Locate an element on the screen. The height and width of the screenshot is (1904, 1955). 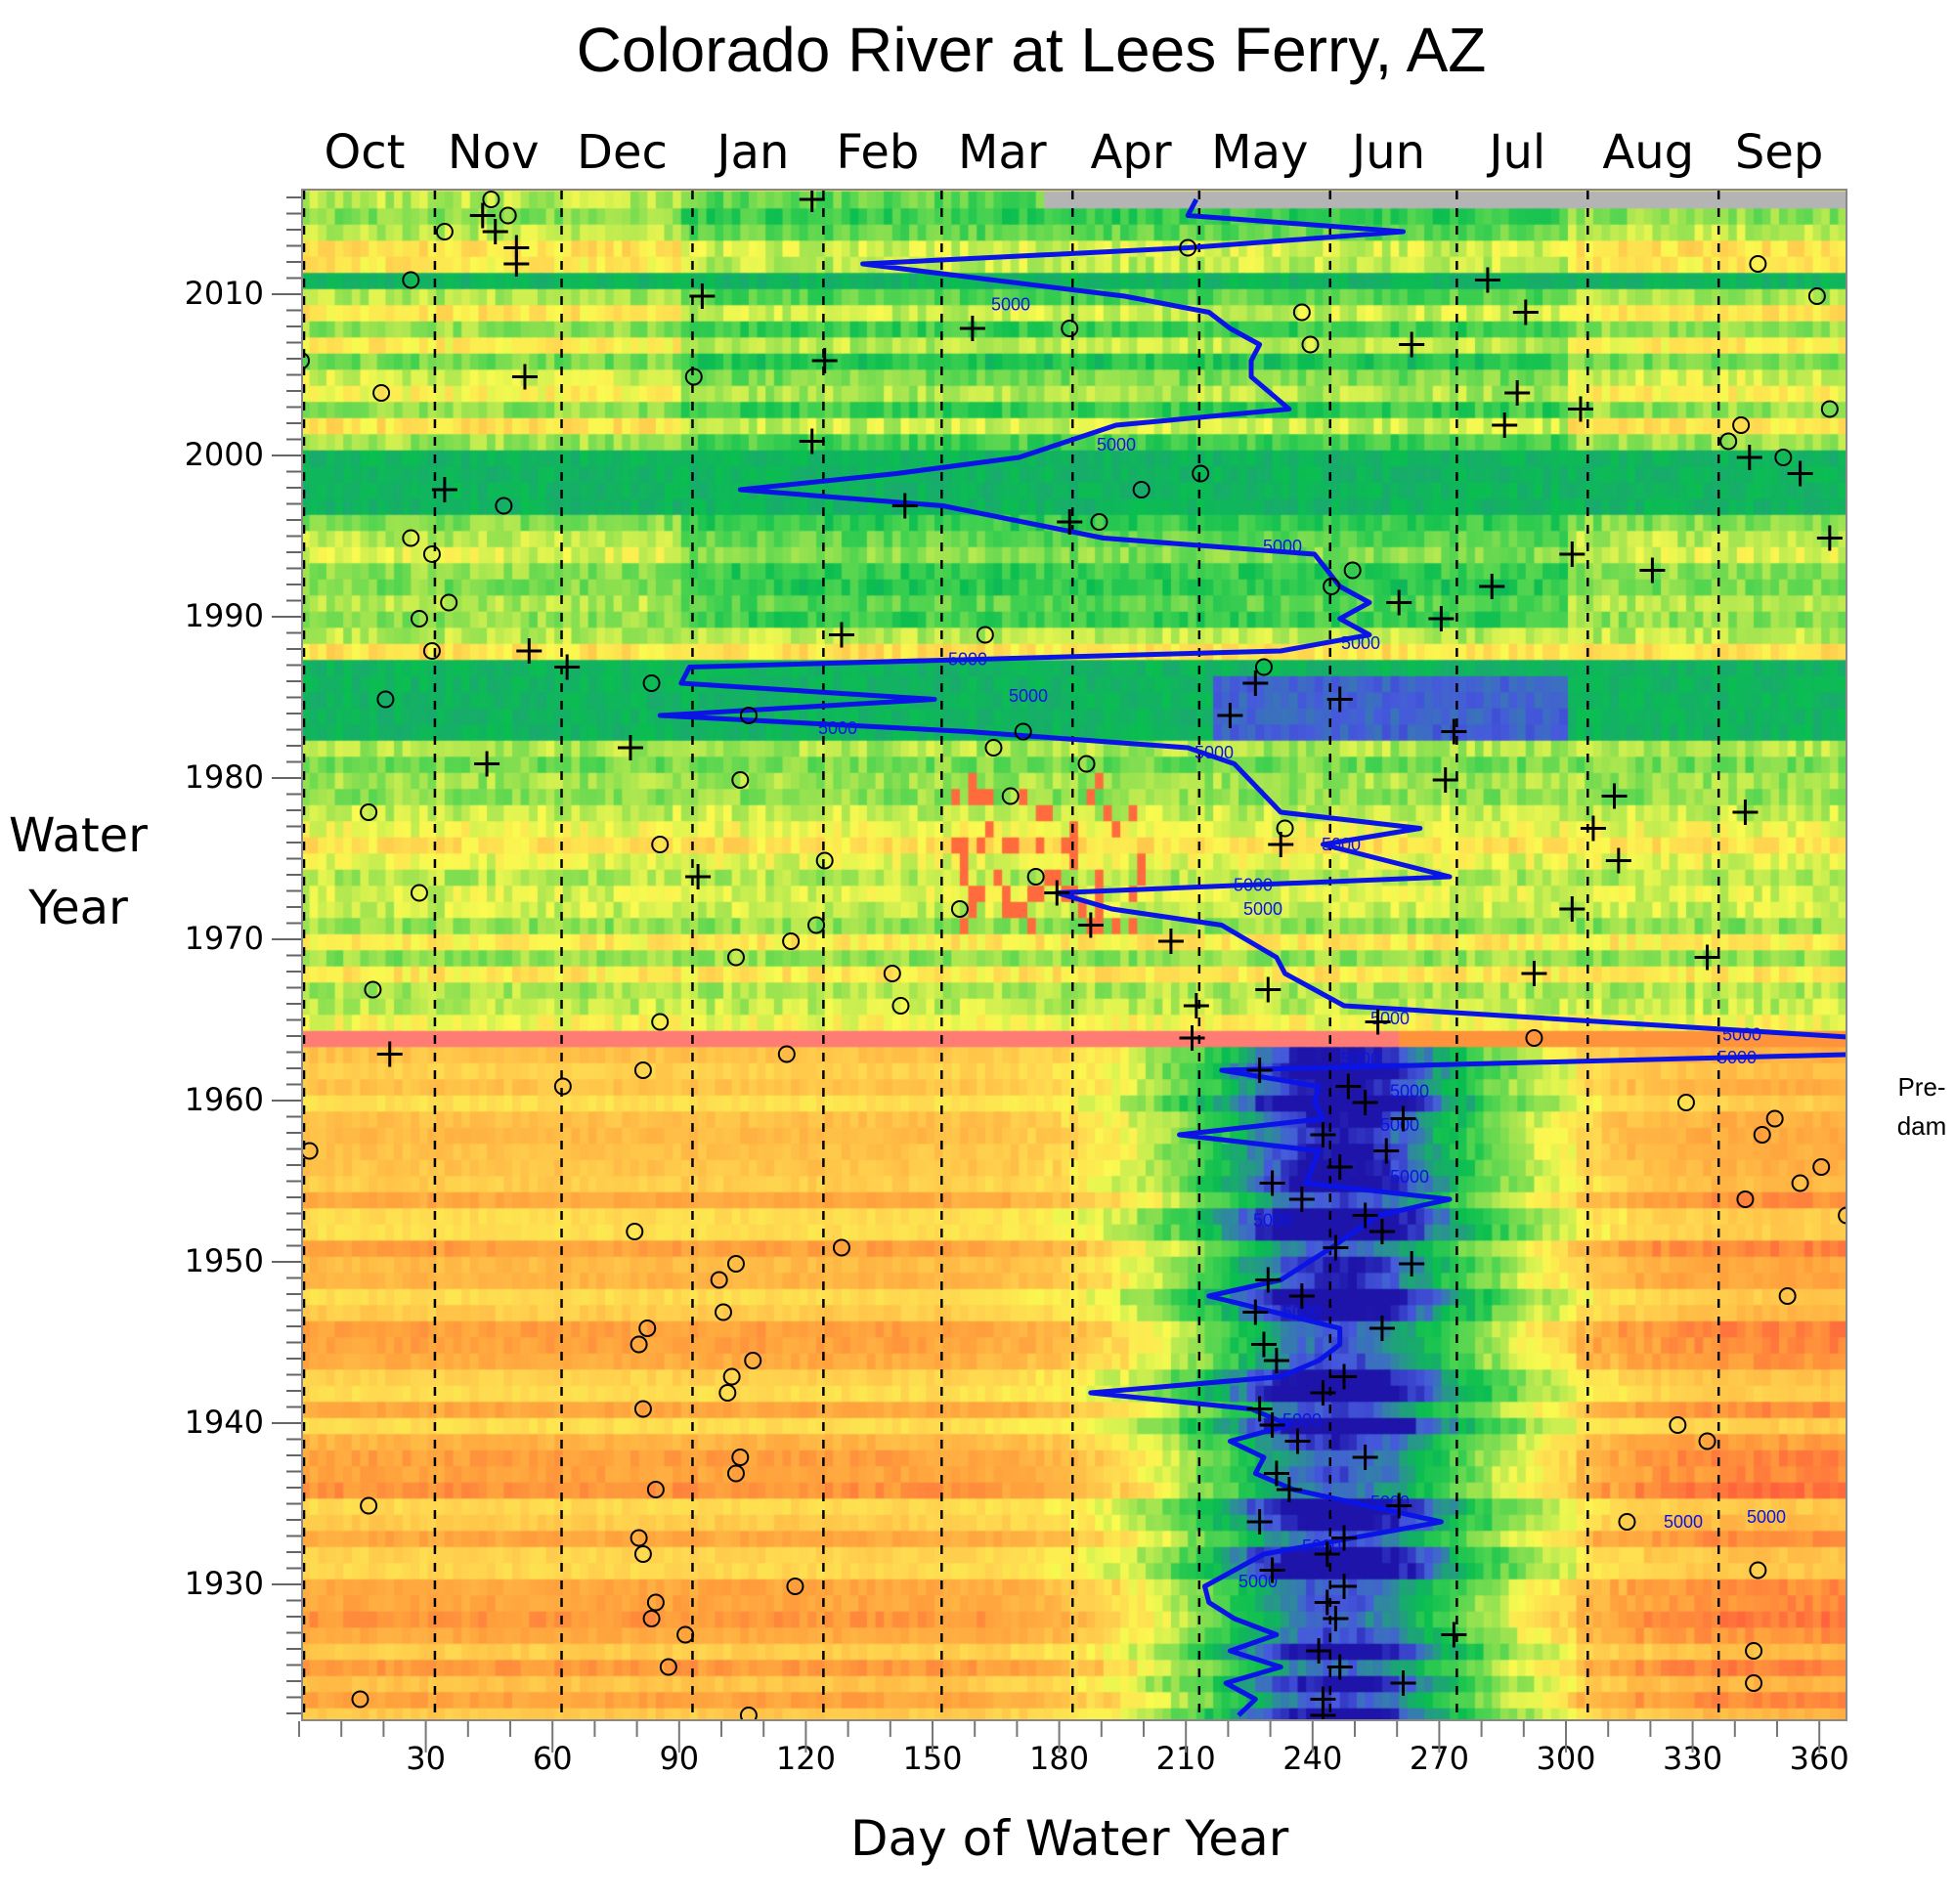
month-label-jun: Jun is located at coordinates (1389, 152).